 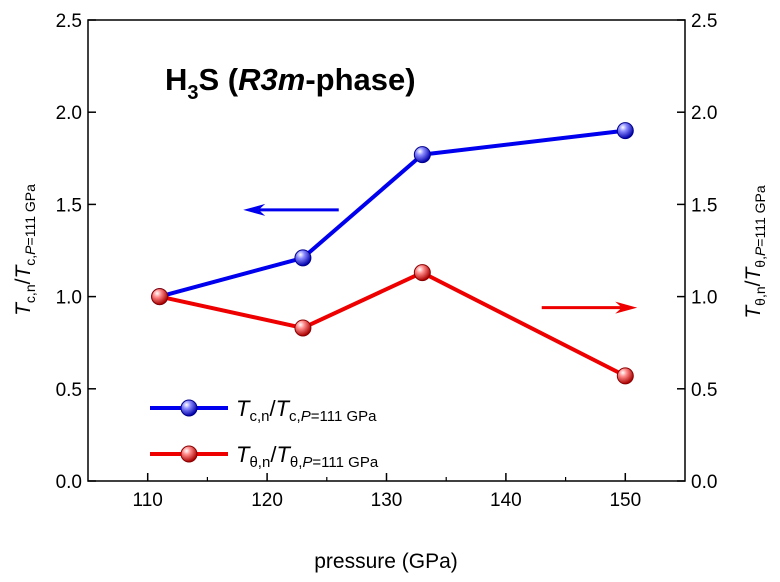 I want to click on right-y-tick-label-0: 0.0, so click(x=704, y=482).